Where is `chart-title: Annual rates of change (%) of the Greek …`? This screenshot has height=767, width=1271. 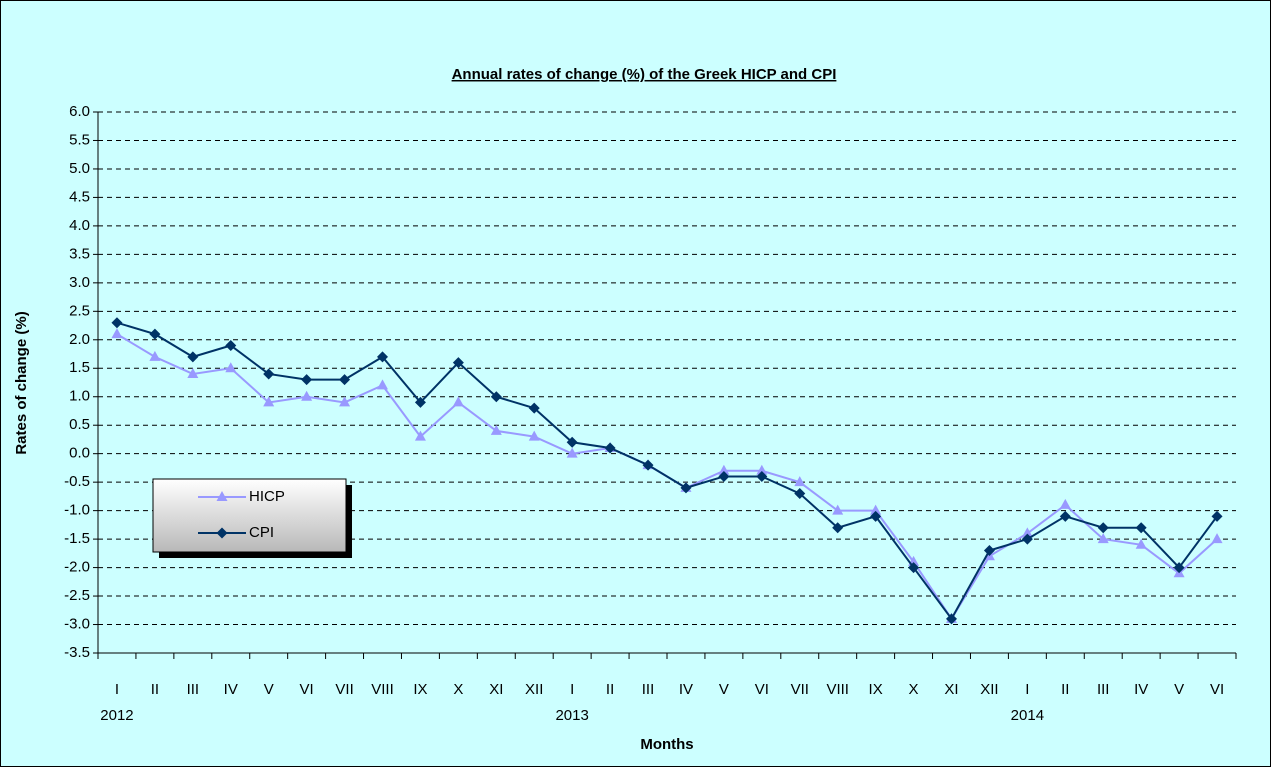
chart-title: Annual rates of change (%) of the Greek … is located at coordinates (644, 74).